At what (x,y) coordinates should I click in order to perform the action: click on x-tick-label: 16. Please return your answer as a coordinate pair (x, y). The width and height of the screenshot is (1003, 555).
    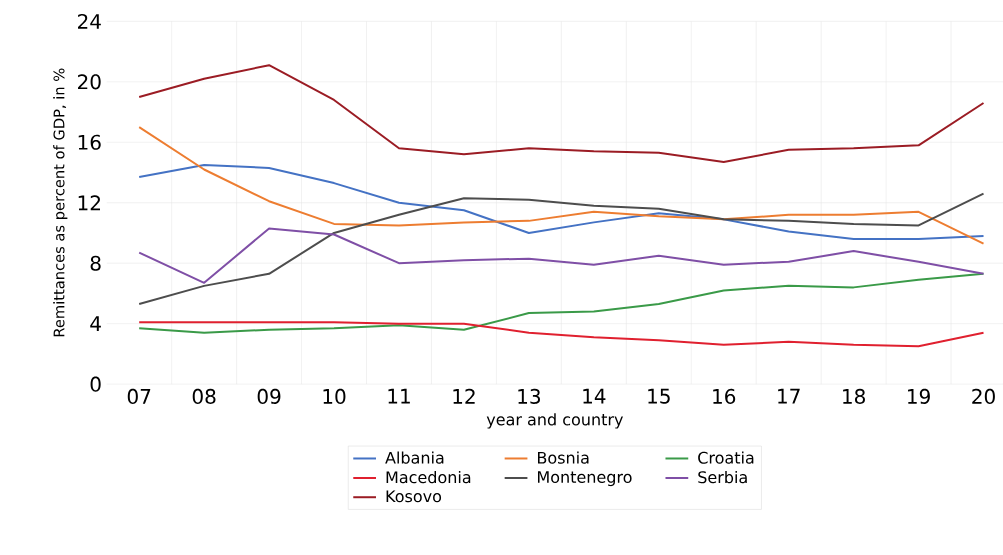
    Looking at the image, I should click on (724, 396).